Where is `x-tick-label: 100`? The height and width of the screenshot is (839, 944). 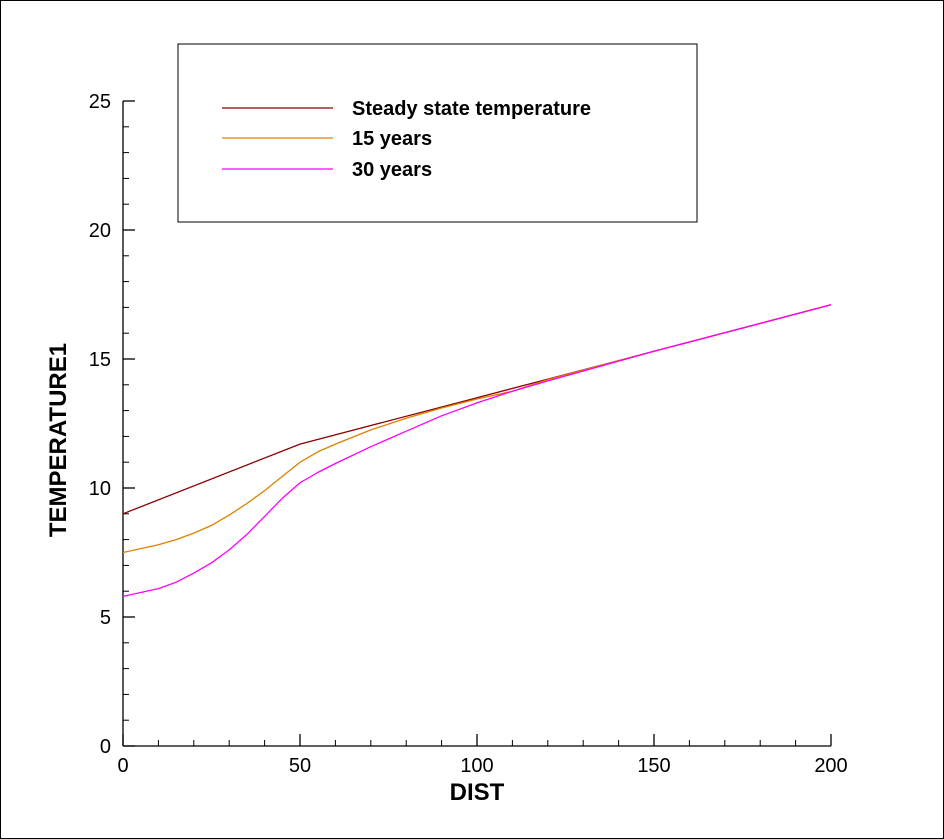
x-tick-label: 100 is located at coordinates (476, 766).